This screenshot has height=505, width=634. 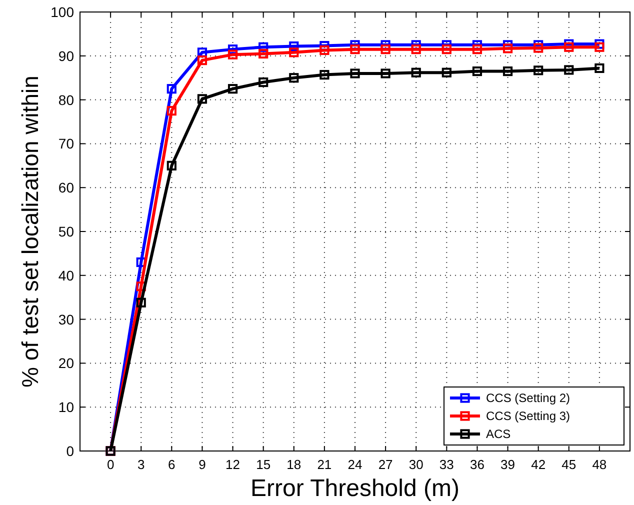 What do you see at coordinates (599, 464) in the screenshot?
I see `x-tick-label: 48` at bounding box center [599, 464].